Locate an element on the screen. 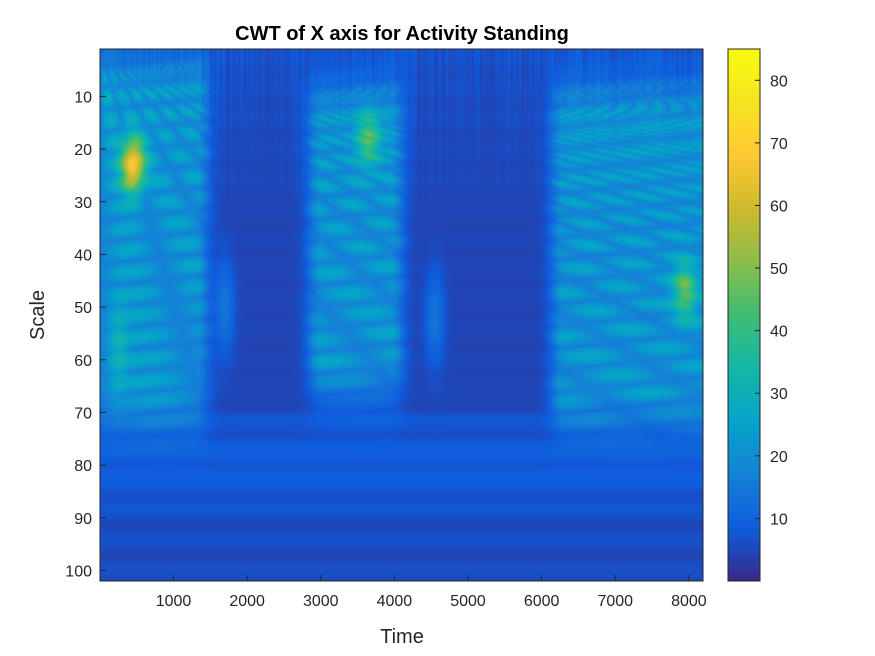 This screenshot has width=875, height=656. x-axis-ticks: 1000 2000 3000 4000 5000 6000 7000 8000 is located at coordinates (431, 592).